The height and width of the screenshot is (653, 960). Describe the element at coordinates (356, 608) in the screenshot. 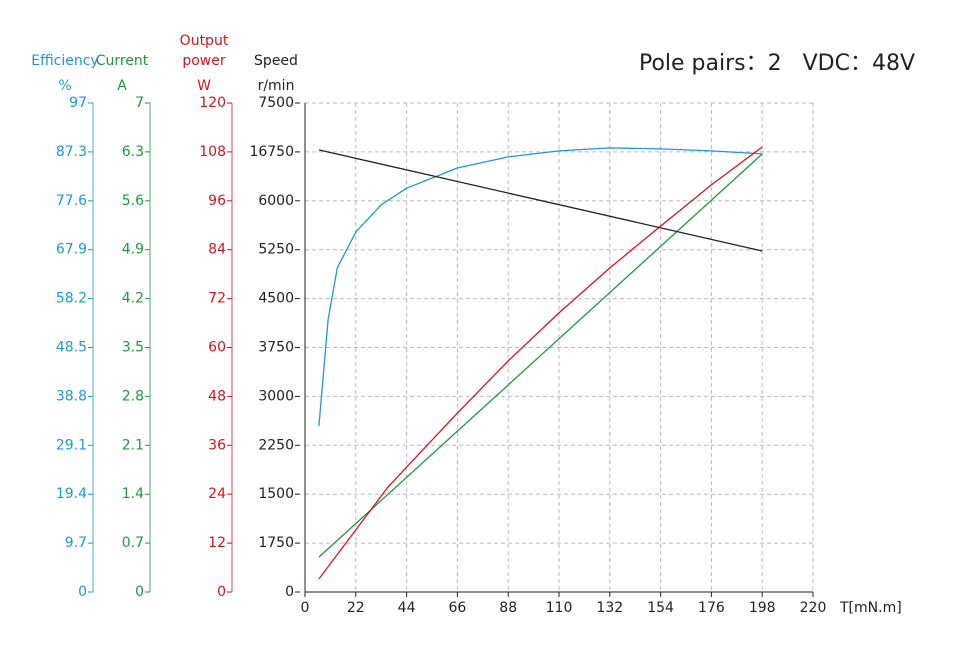

I see `x-tick-label: 22` at that location.